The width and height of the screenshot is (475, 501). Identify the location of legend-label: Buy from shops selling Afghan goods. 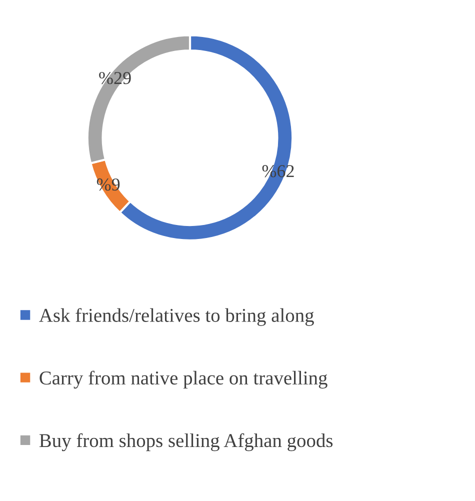
(186, 442).